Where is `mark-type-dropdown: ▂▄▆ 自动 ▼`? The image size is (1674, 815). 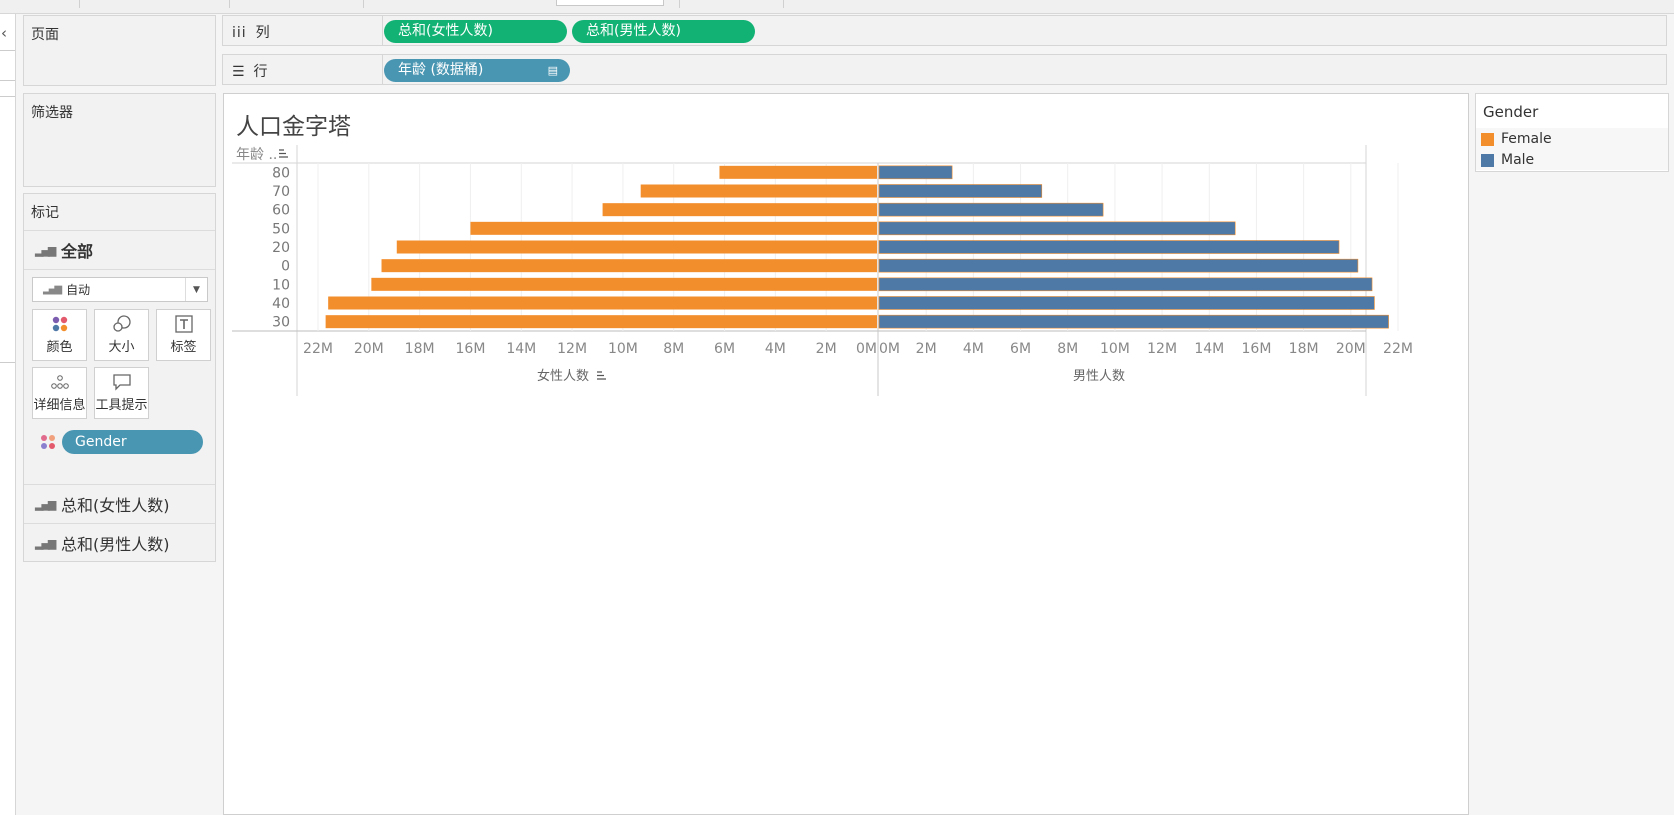
mark-type-dropdown: ▂▄▆ 自动 ▼ is located at coordinates (120, 289).